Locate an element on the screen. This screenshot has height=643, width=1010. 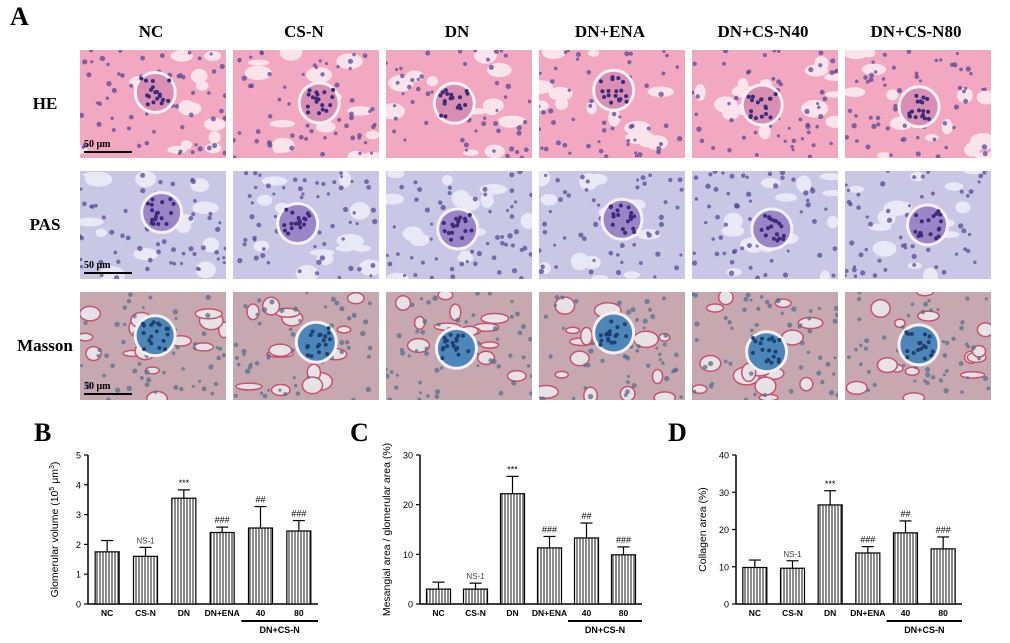
micrograph-masson-0: 50 μm is located at coordinates (153, 346).